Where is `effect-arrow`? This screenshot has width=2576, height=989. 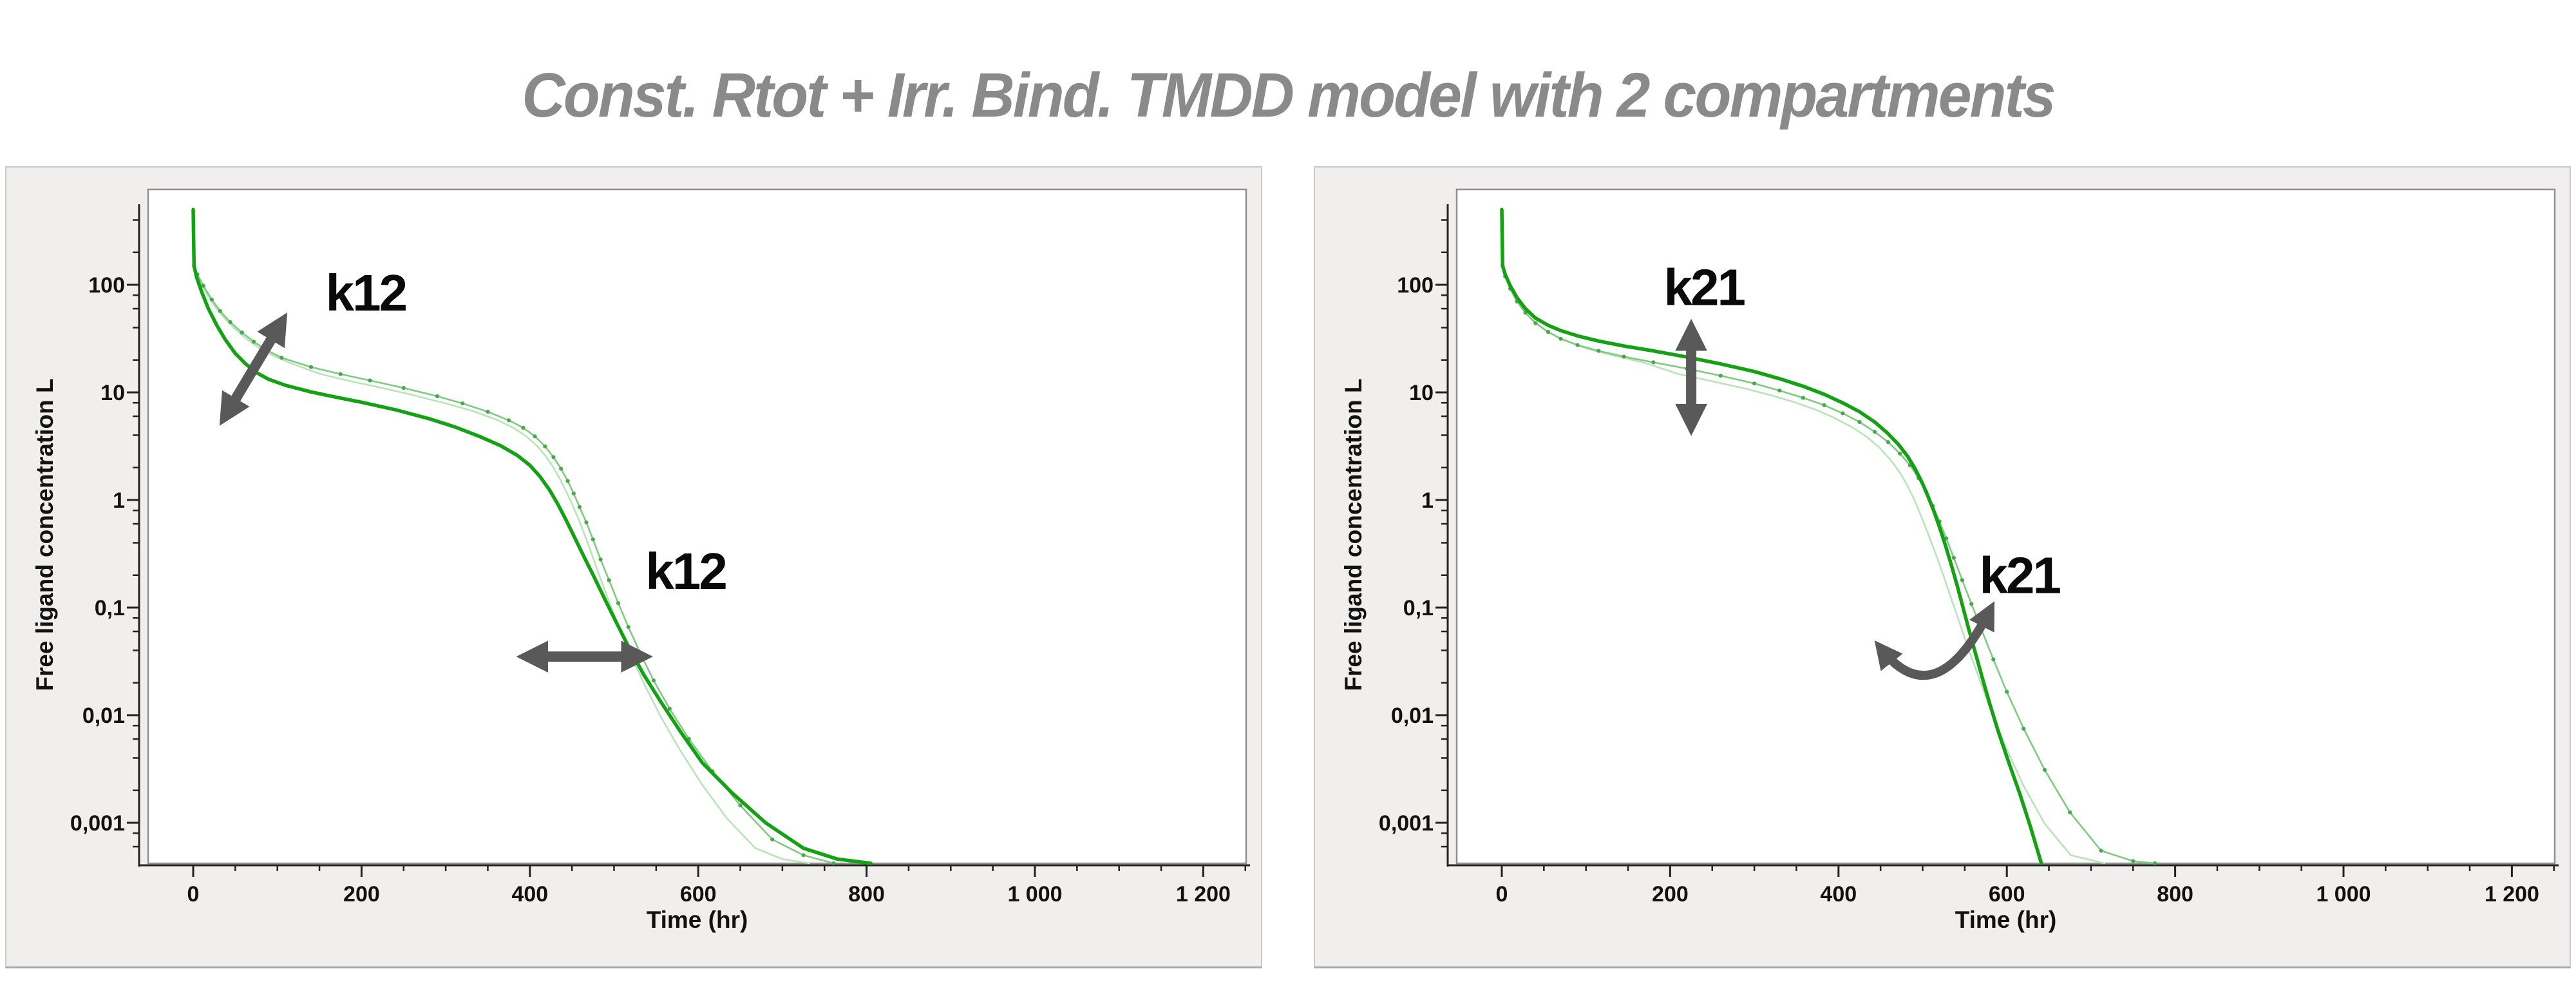 effect-arrow is located at coordinates (254, 369).